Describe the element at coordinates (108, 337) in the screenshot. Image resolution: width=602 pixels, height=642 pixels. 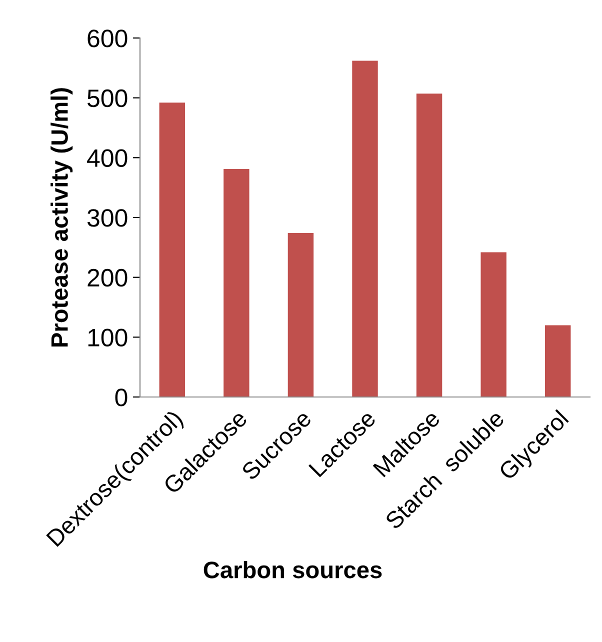
I see `y-tick-label: 100` at that location.